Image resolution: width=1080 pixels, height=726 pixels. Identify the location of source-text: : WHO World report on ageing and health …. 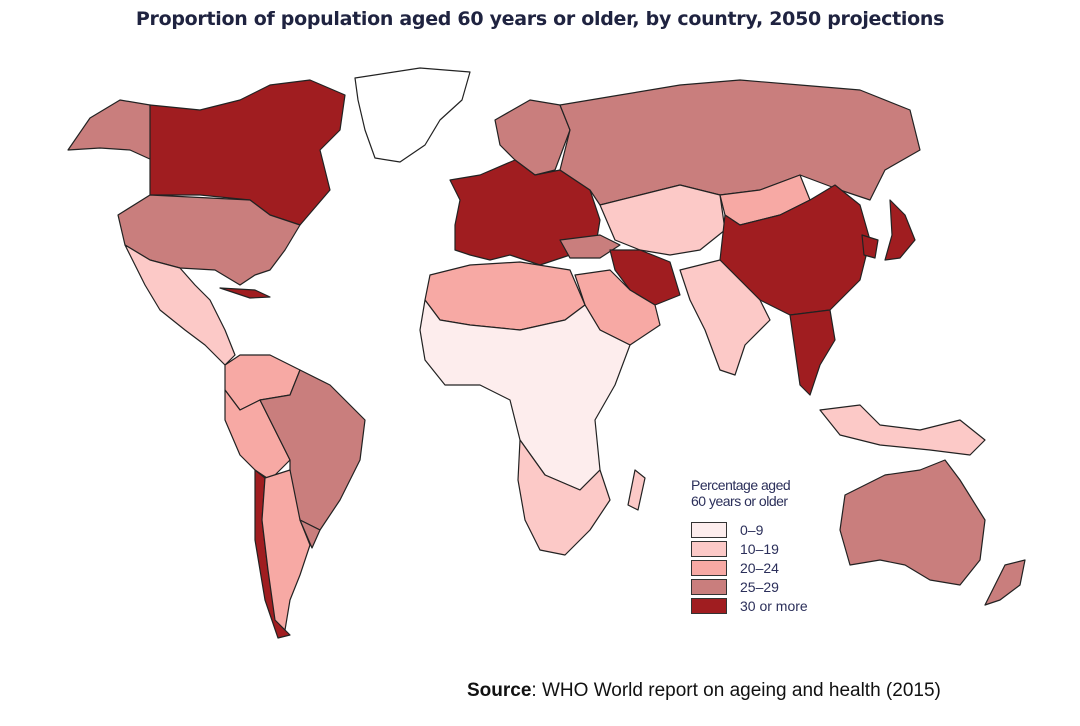
(736, 690).